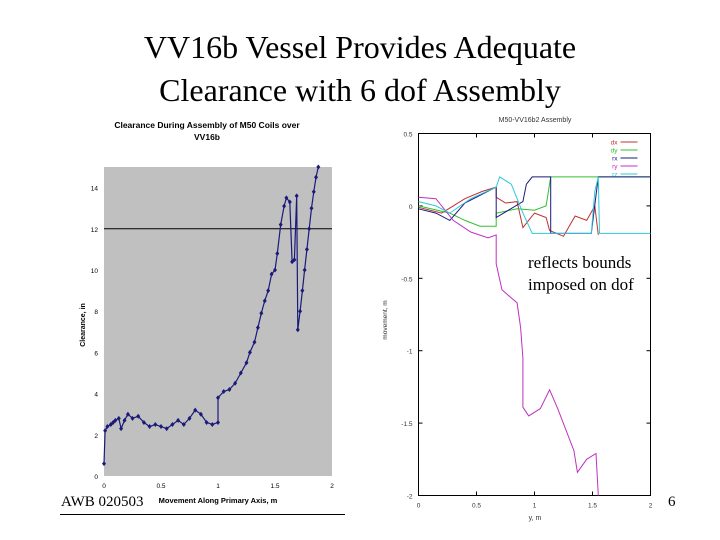 The image size is (720, 540). Describe the element at coordinates (407, 424) in the screenshot. I see `y-tick-label: -1.5` at that location.